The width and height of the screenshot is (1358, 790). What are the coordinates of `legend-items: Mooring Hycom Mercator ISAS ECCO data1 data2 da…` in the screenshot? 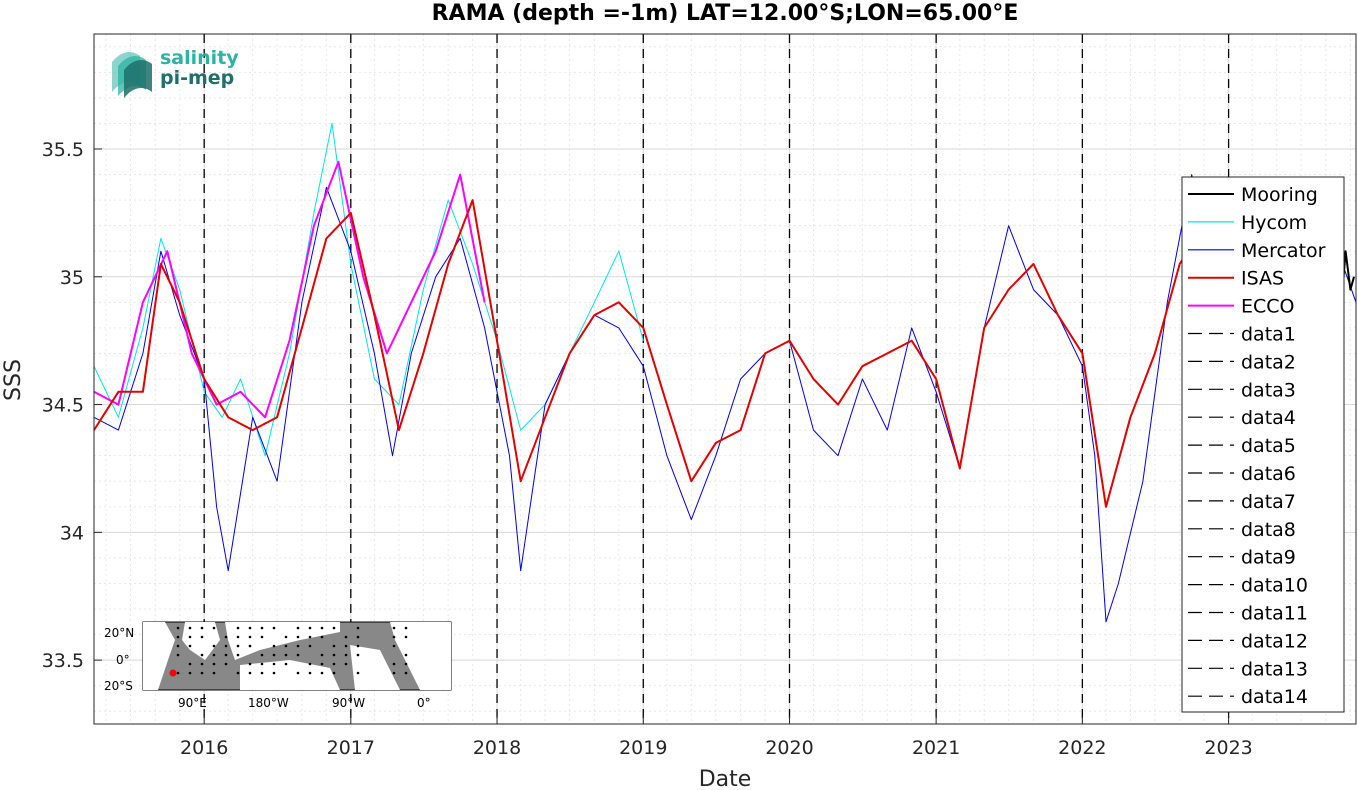 It's located at (1257, 446).